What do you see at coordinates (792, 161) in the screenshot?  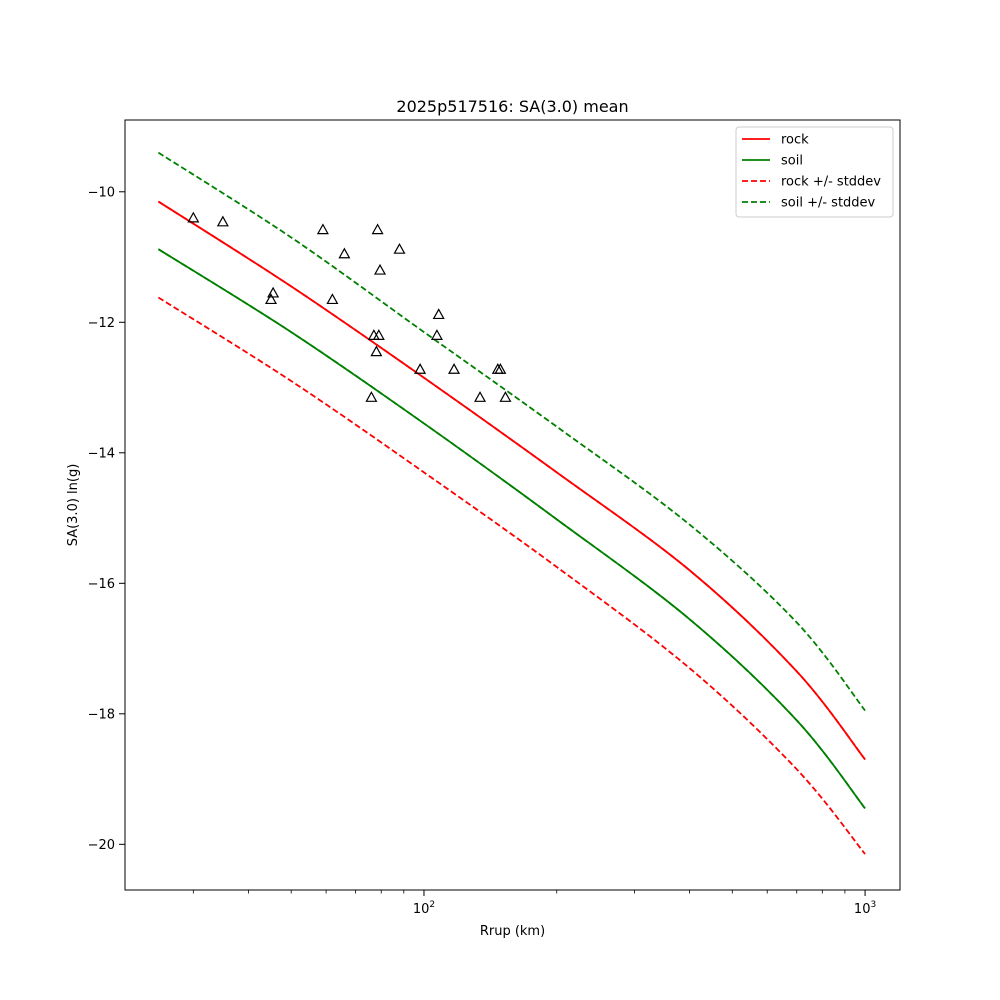 I see `legend-label: soil` at bounding box center [792, 161].